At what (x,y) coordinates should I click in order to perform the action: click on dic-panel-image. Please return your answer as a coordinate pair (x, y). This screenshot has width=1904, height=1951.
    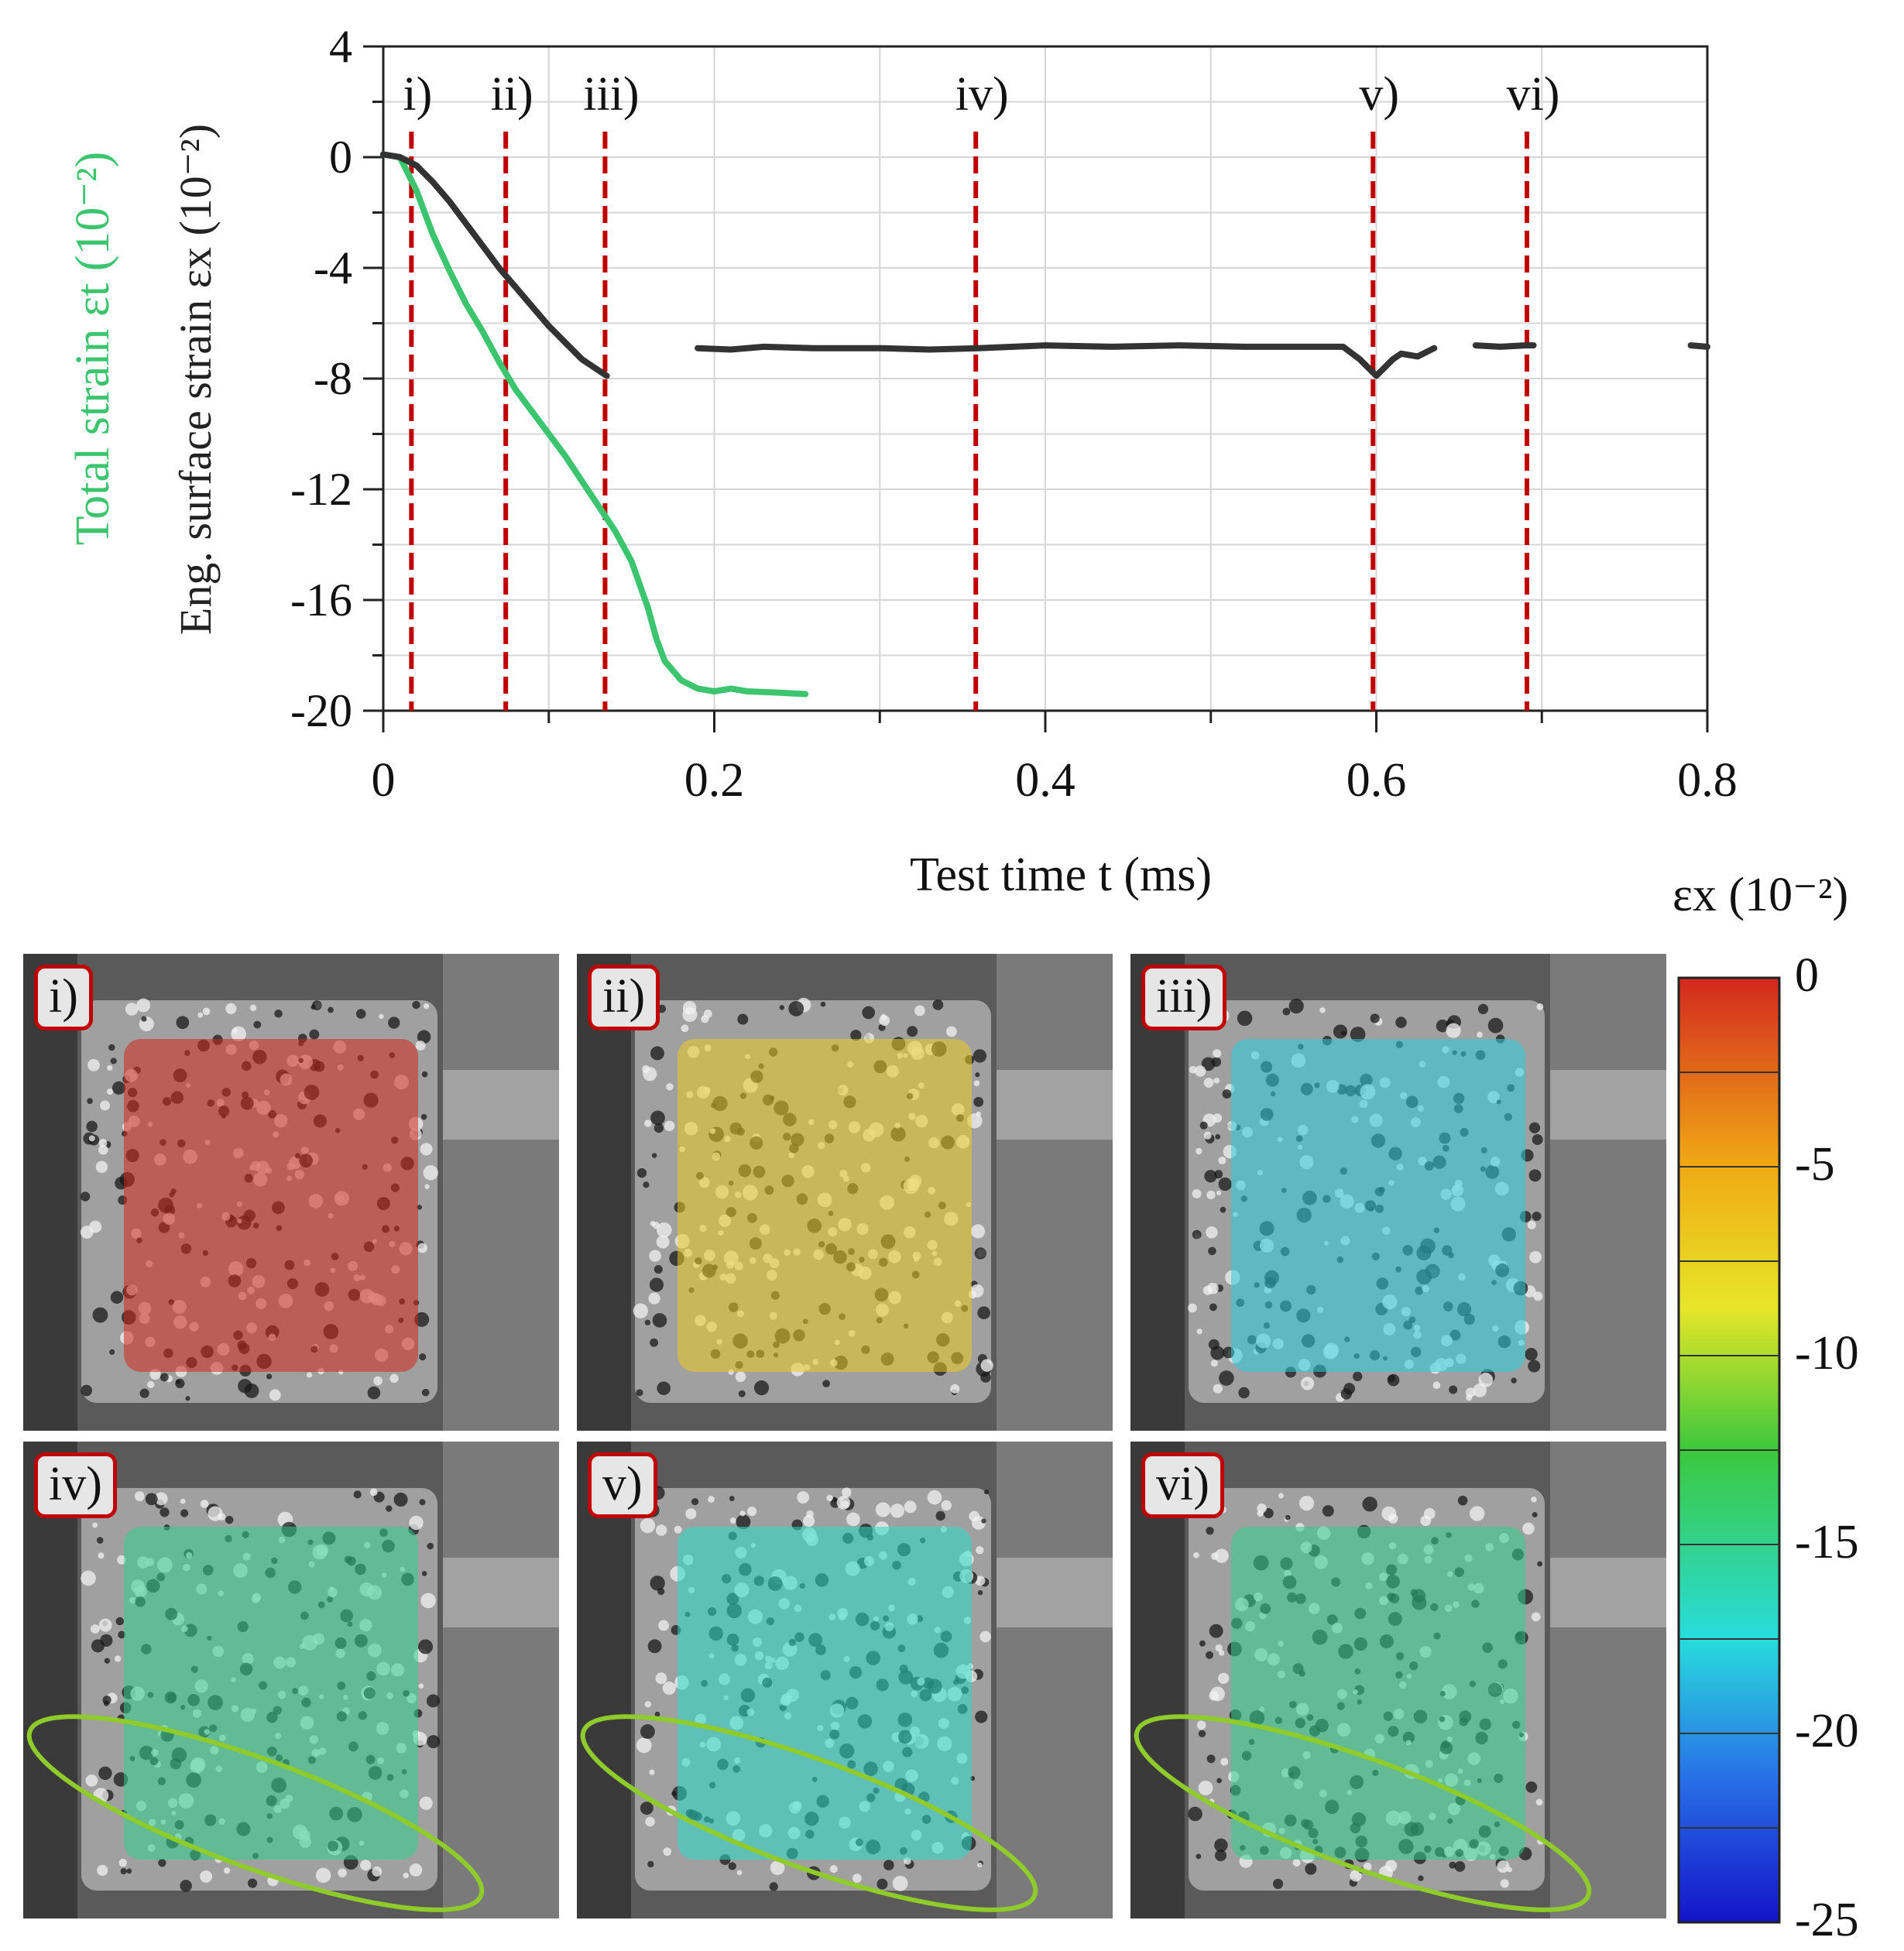
    Looking at the image, I should click on (291, 1680).